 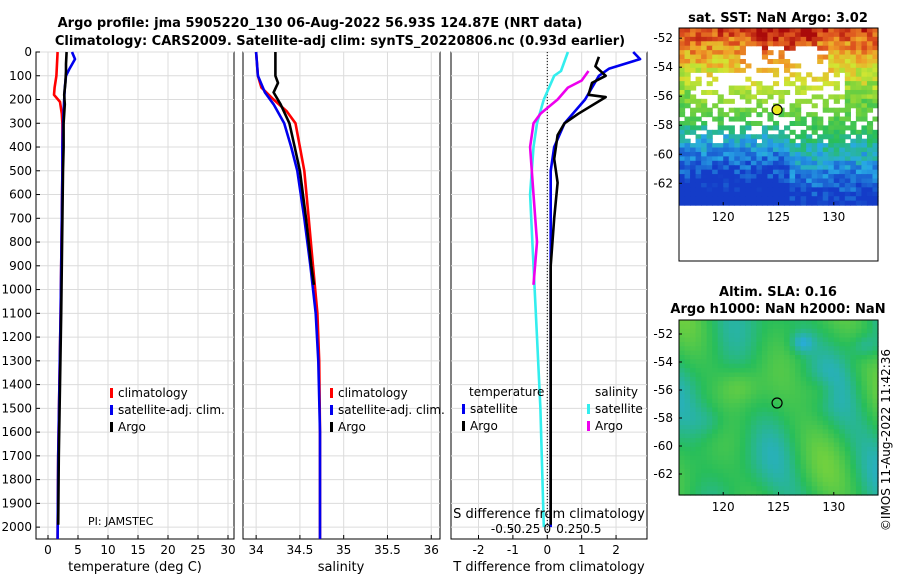 I want to click on legend-sal-argo: Argo, so click(x=609, y=426).